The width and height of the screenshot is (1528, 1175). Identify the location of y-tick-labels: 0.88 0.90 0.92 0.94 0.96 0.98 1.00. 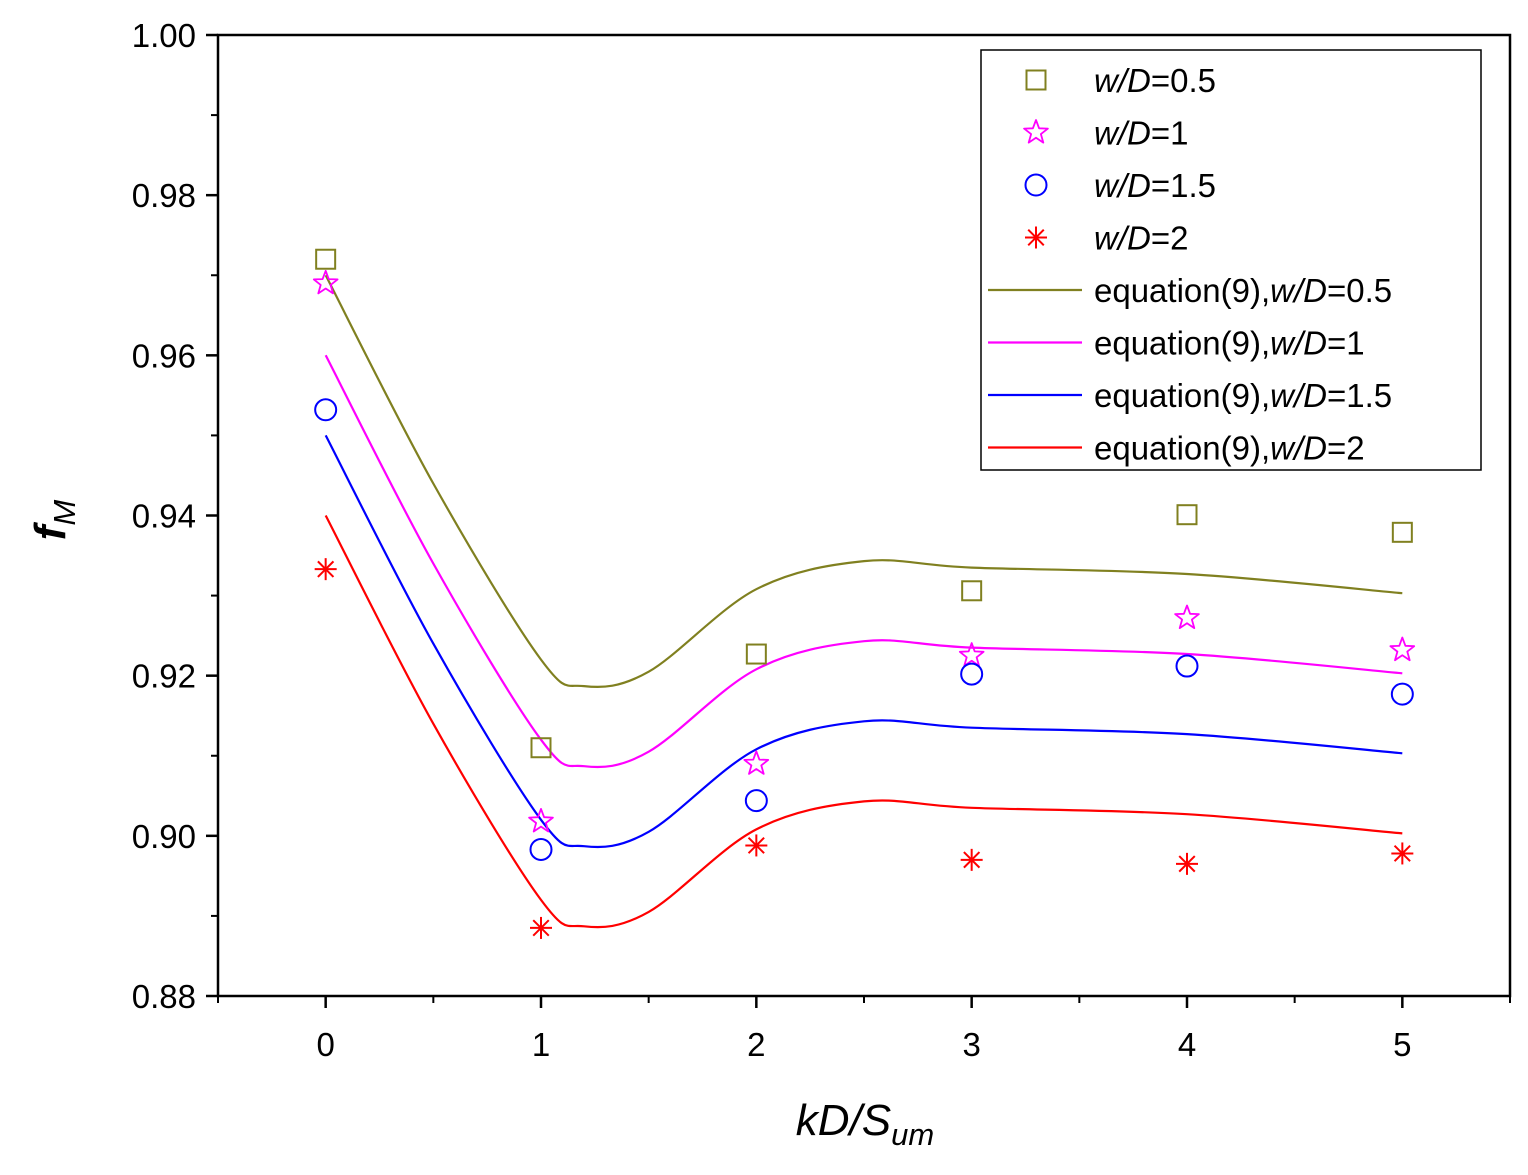
(164, 516).